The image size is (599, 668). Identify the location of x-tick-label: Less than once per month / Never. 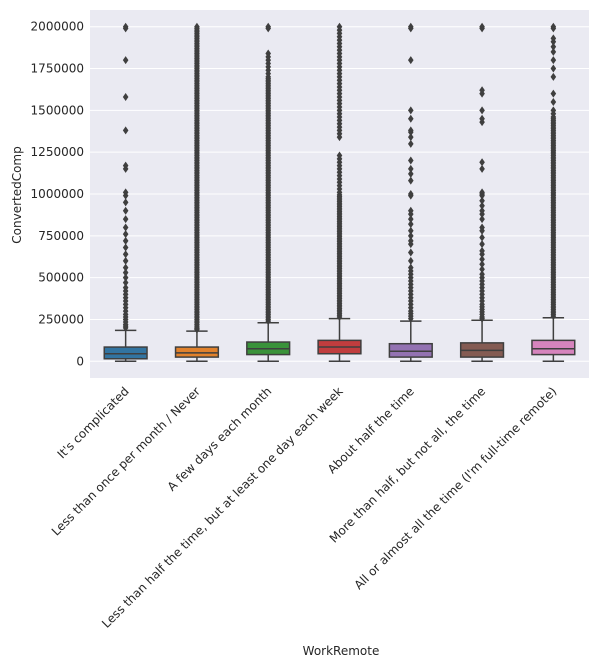
(126, 461).